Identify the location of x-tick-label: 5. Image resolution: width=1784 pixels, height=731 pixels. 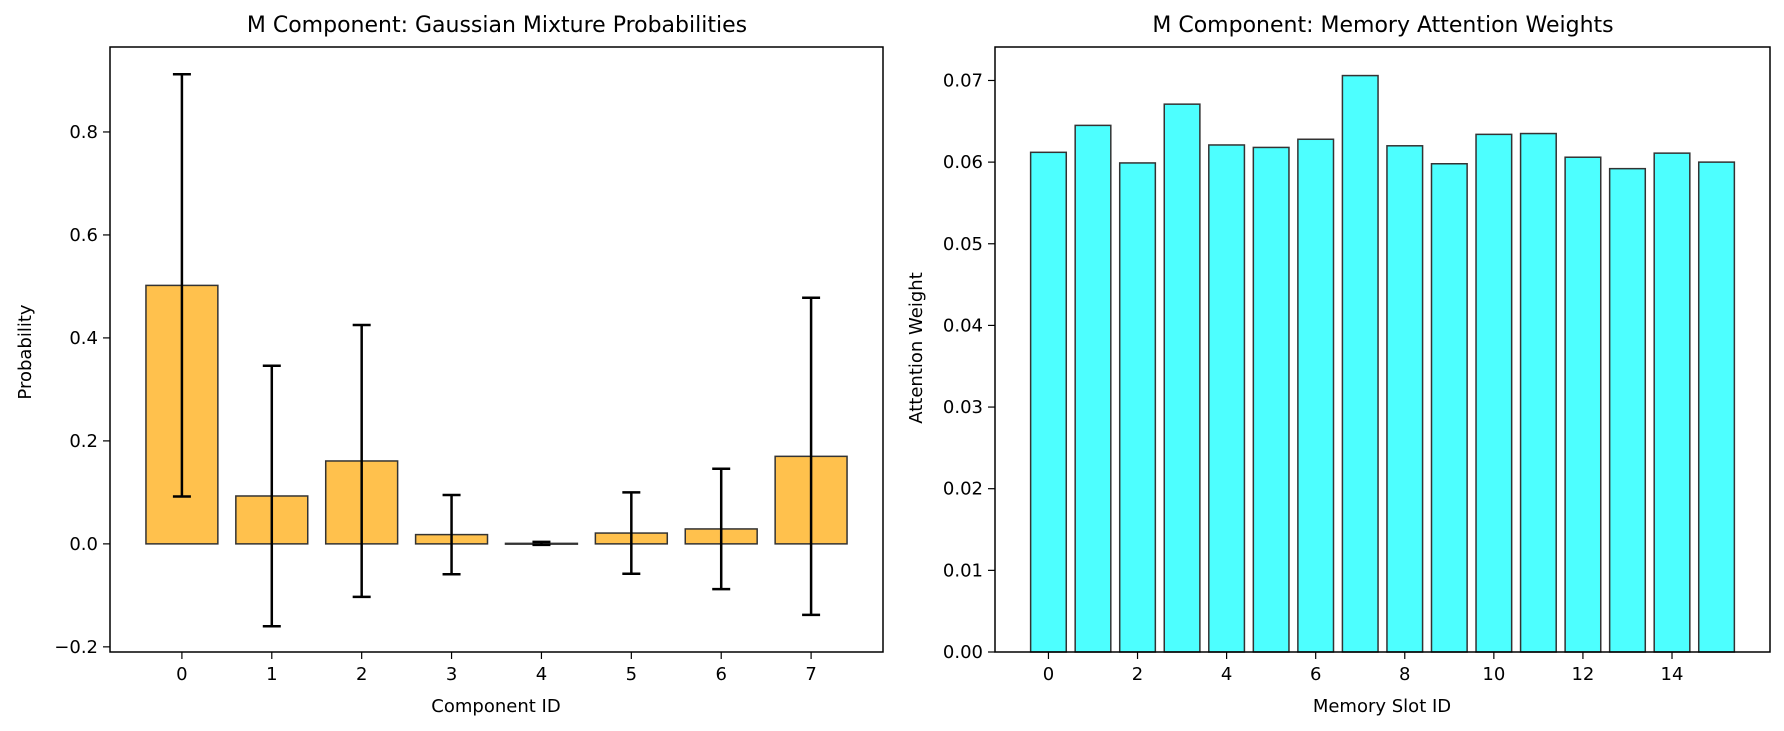
(631, 674).